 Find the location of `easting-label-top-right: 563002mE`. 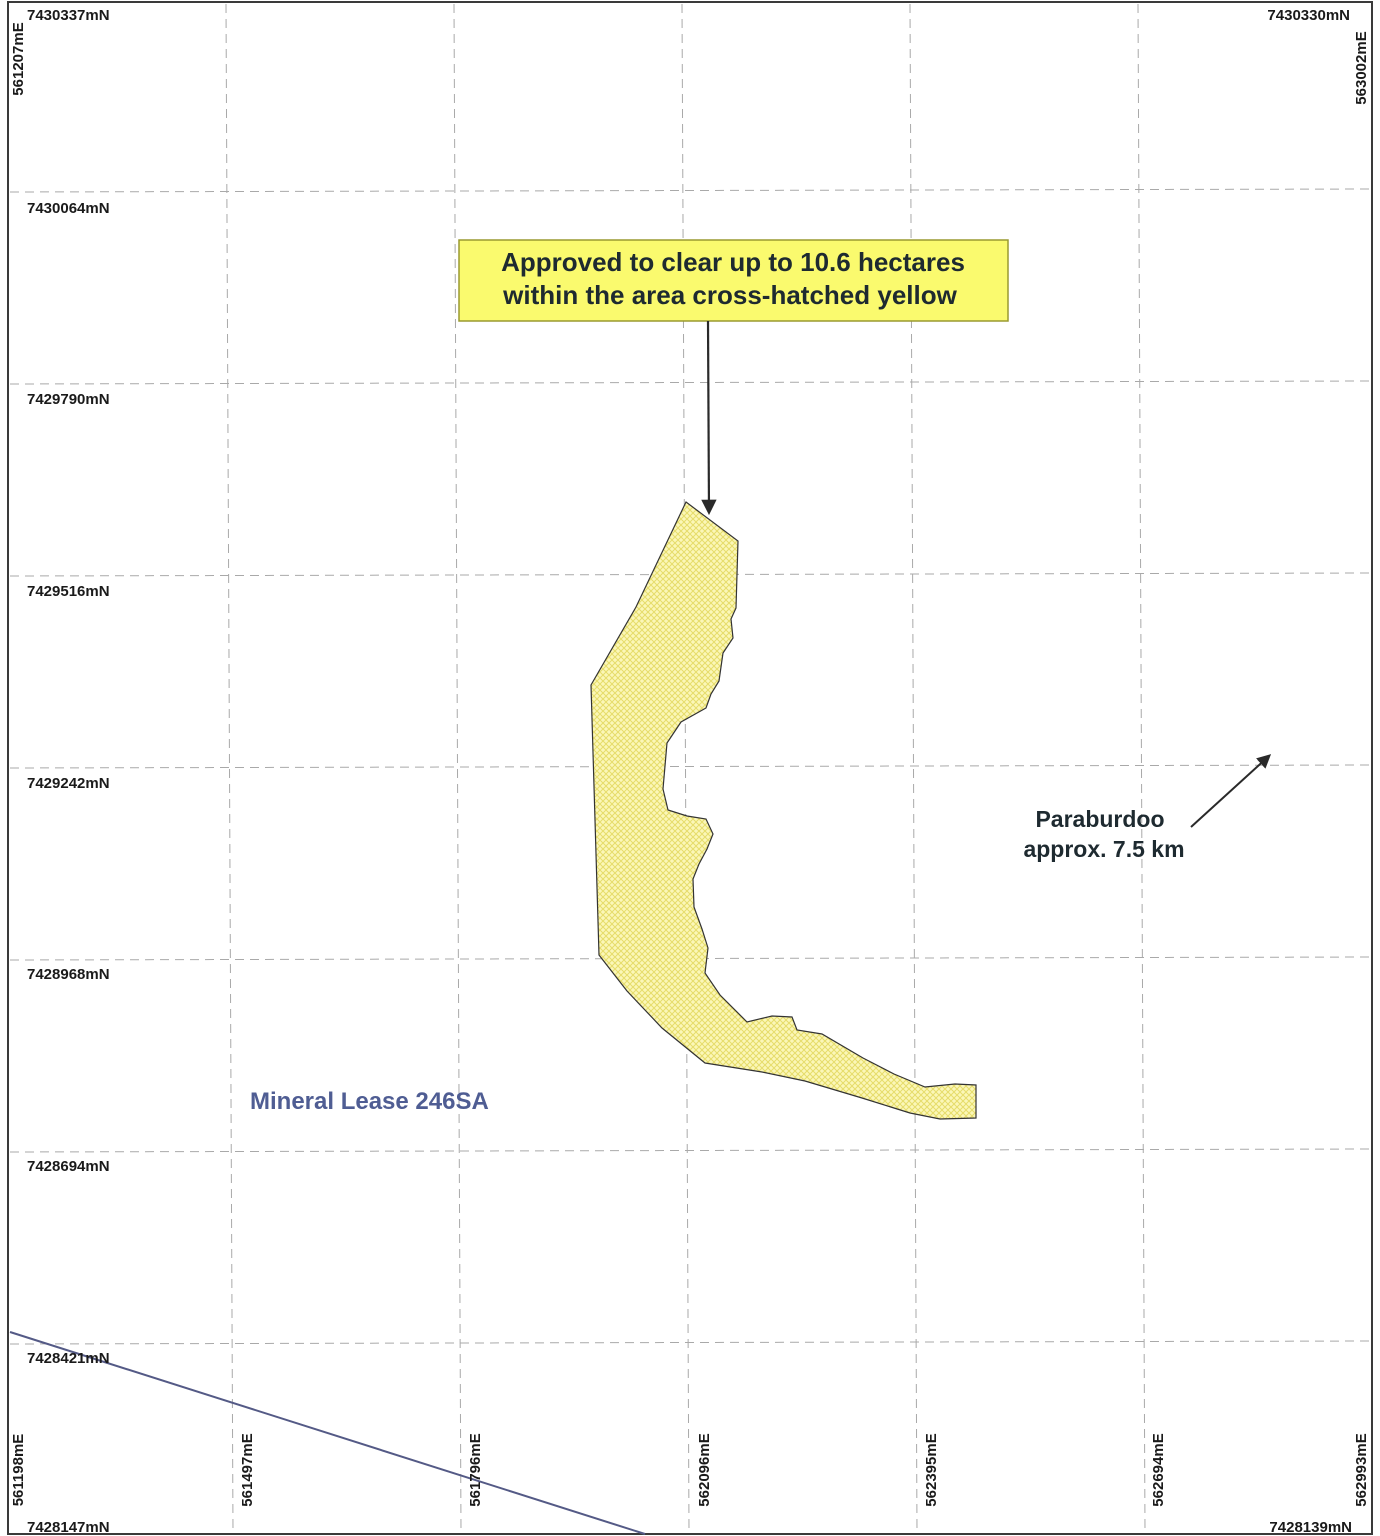

easting-label-top-right: 563002mE is located at coordinates (1361, 67).